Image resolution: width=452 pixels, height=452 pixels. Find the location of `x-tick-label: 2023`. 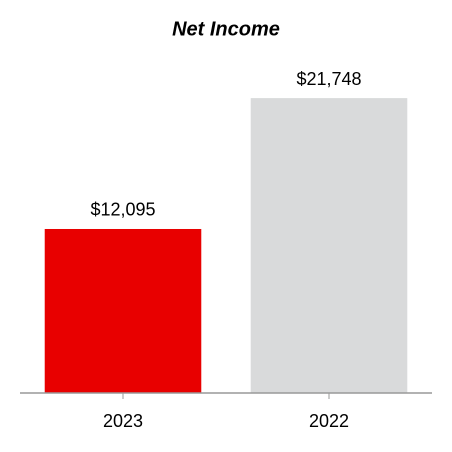

x-tick-label: 2023 is located at coordinates (123, 421).